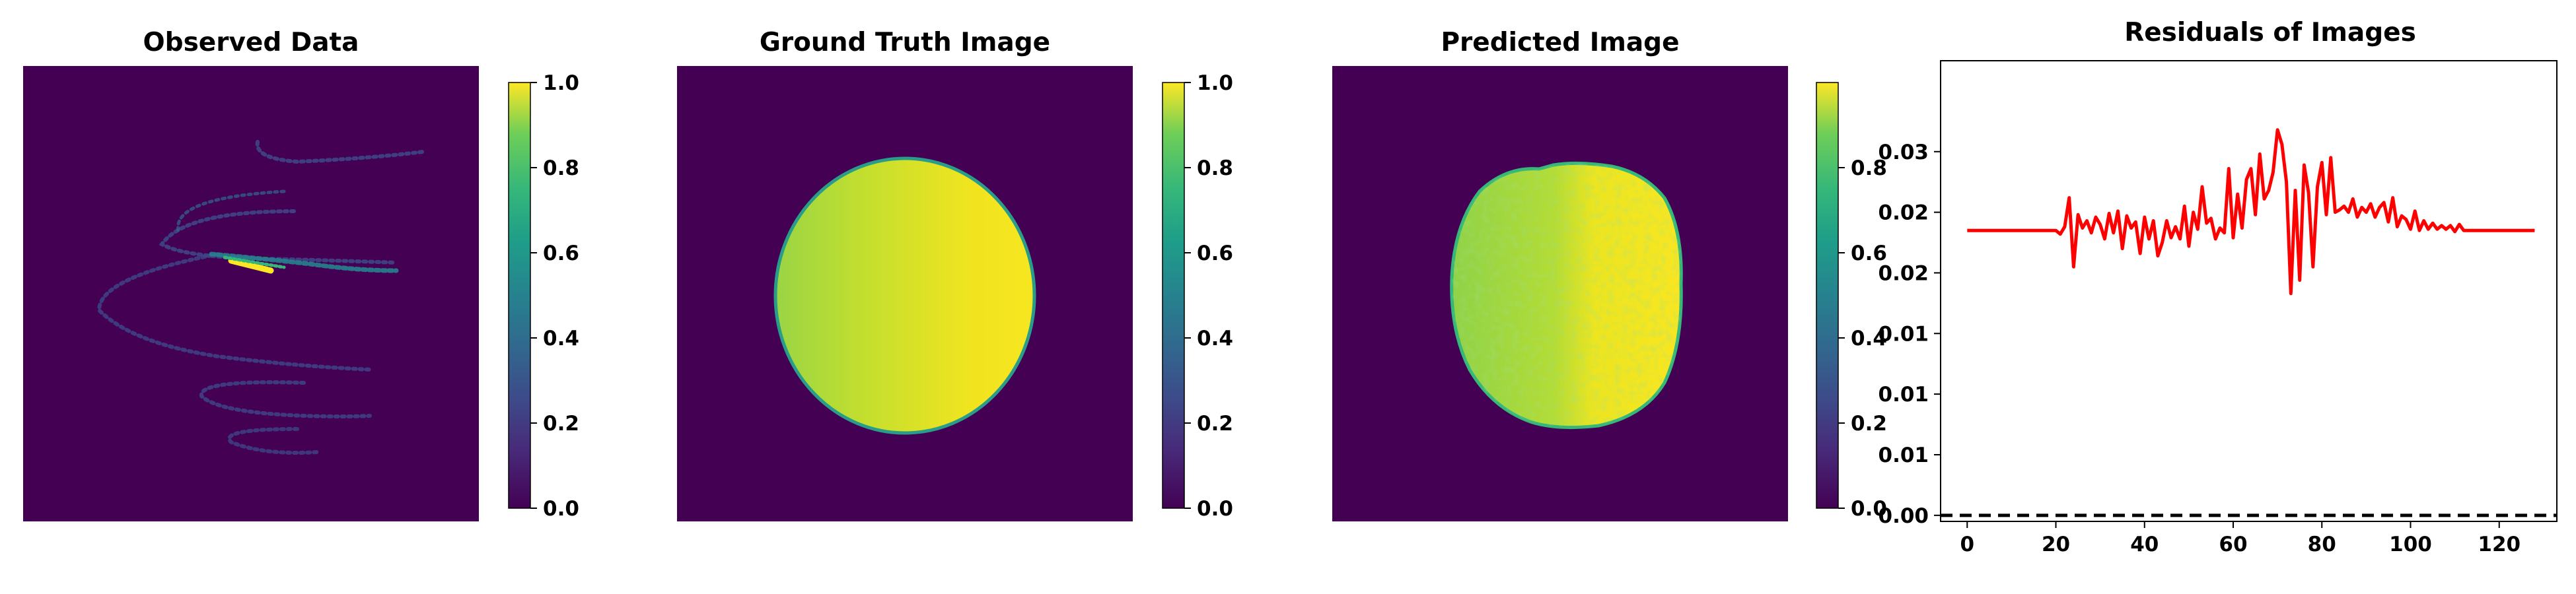  Describe the element at coordinates (2410, 544) in the screenshot. I see `x-tick-label: 100` at that location.